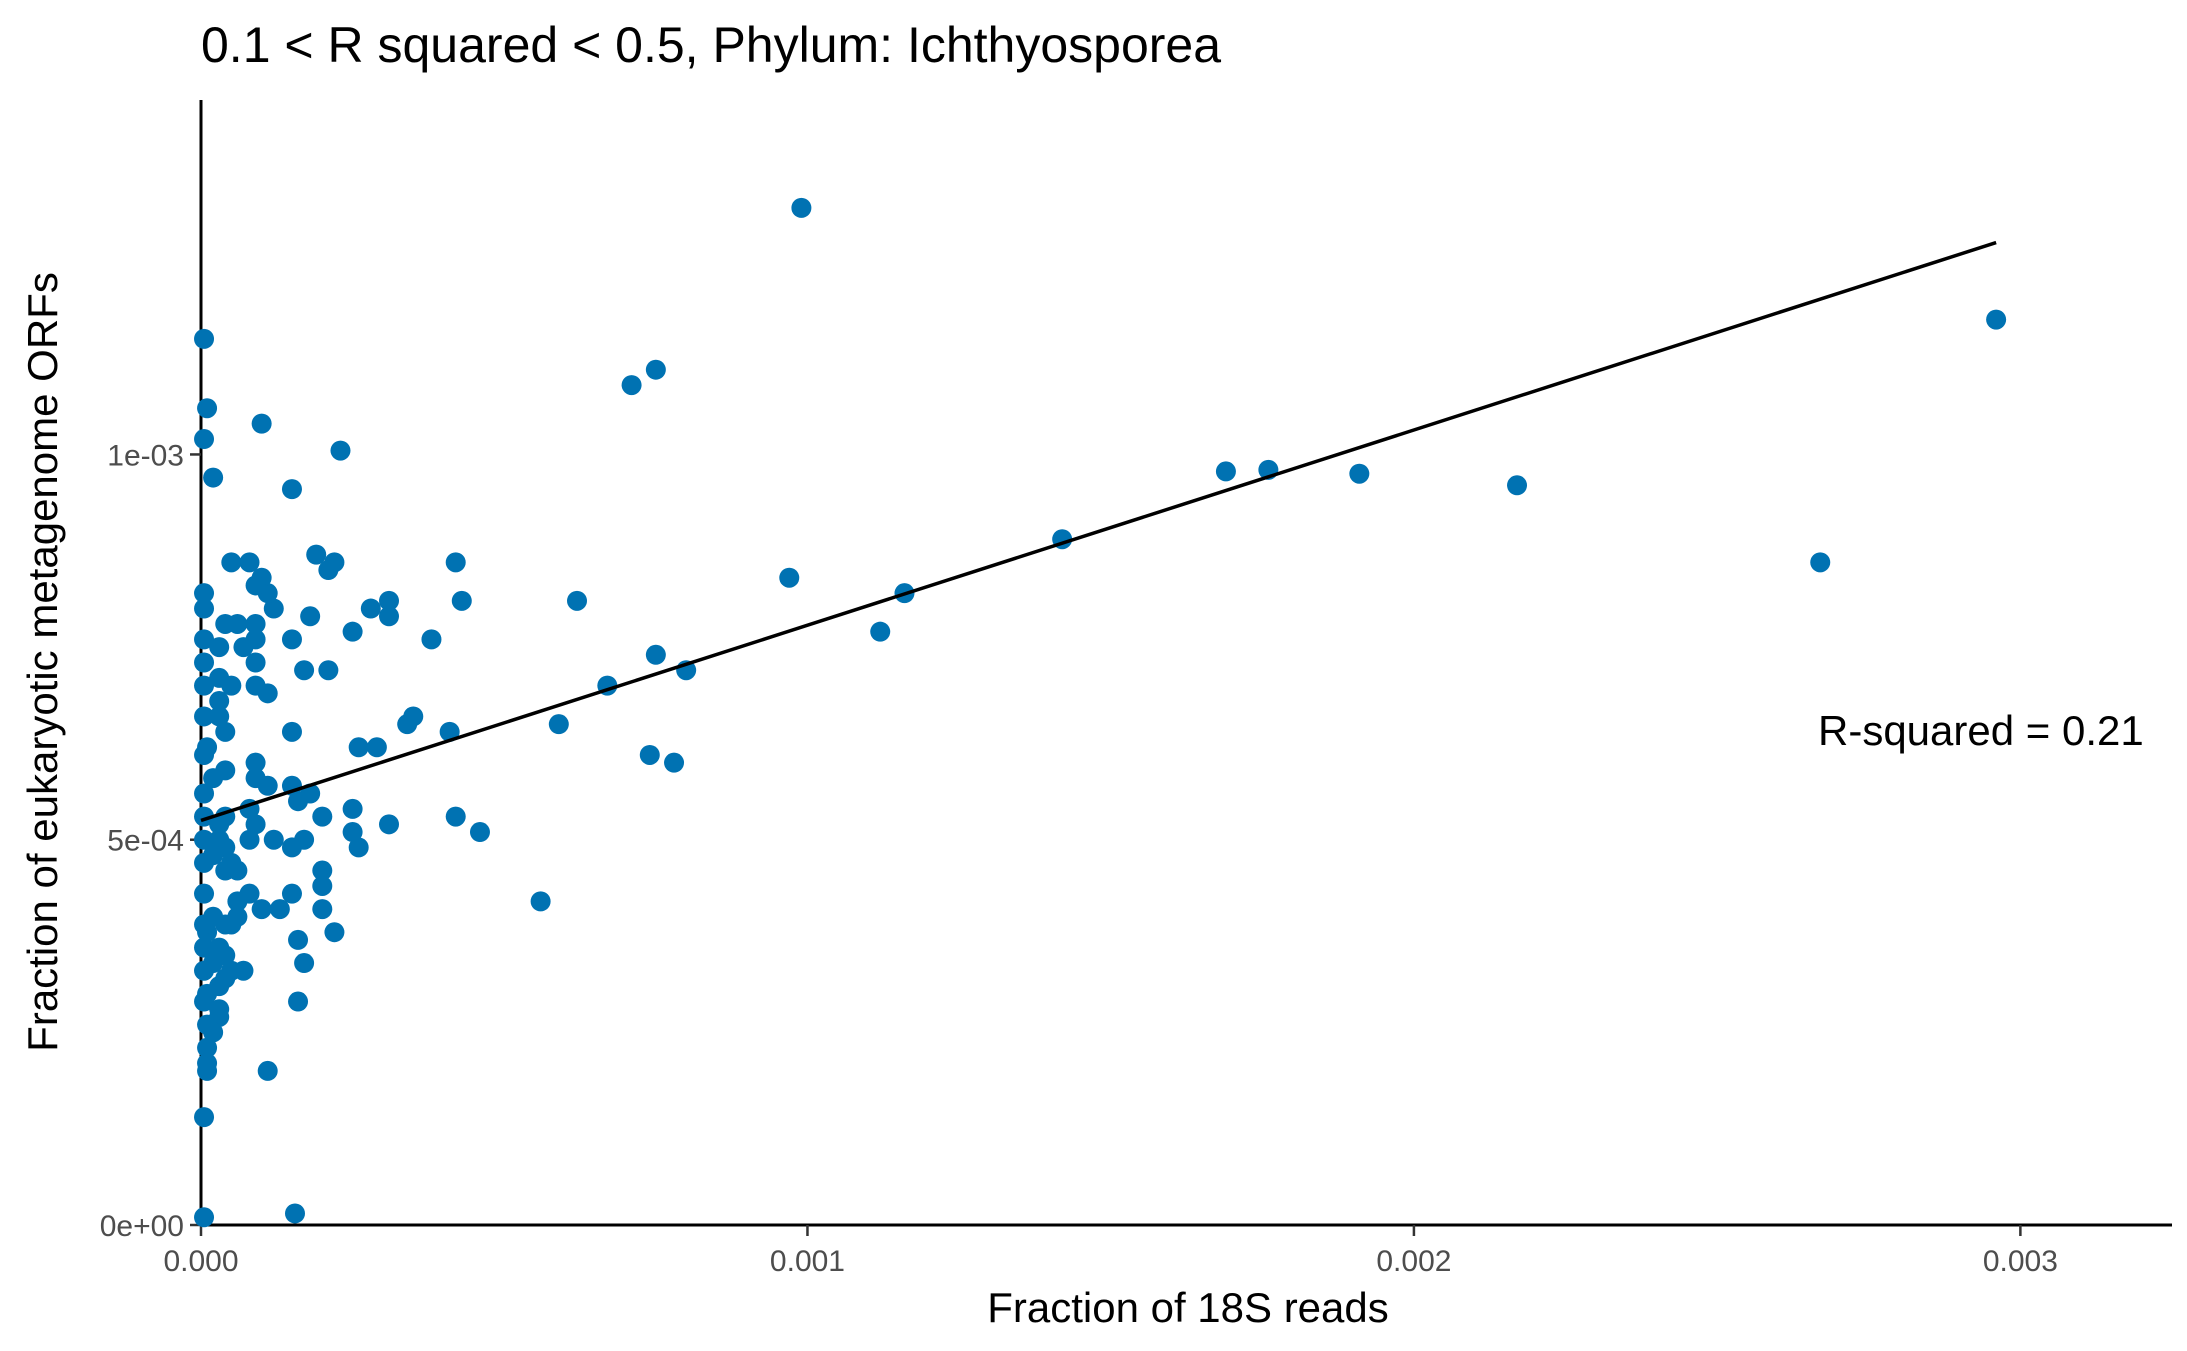 The width and height of the screenshot is (2187, 1351). I want to click on x-axis-title: Fraction of 18S reads, so click(1188, 1307).